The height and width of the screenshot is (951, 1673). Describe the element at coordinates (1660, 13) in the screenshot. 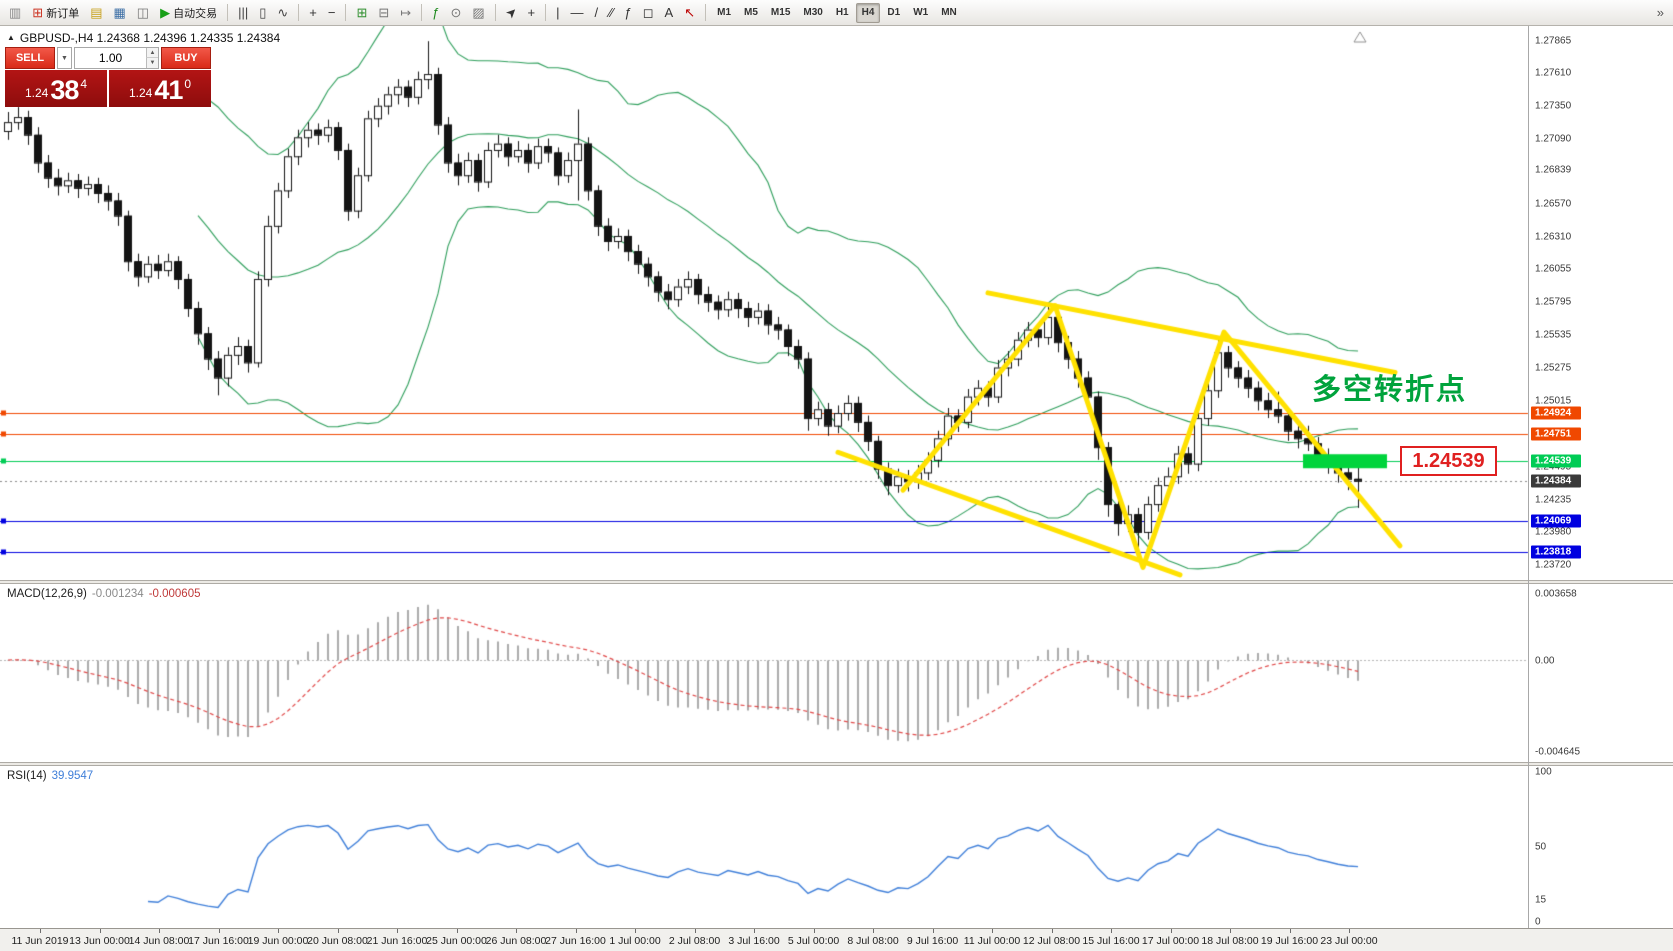

I see `toolbar-more-icon: »` at that location.